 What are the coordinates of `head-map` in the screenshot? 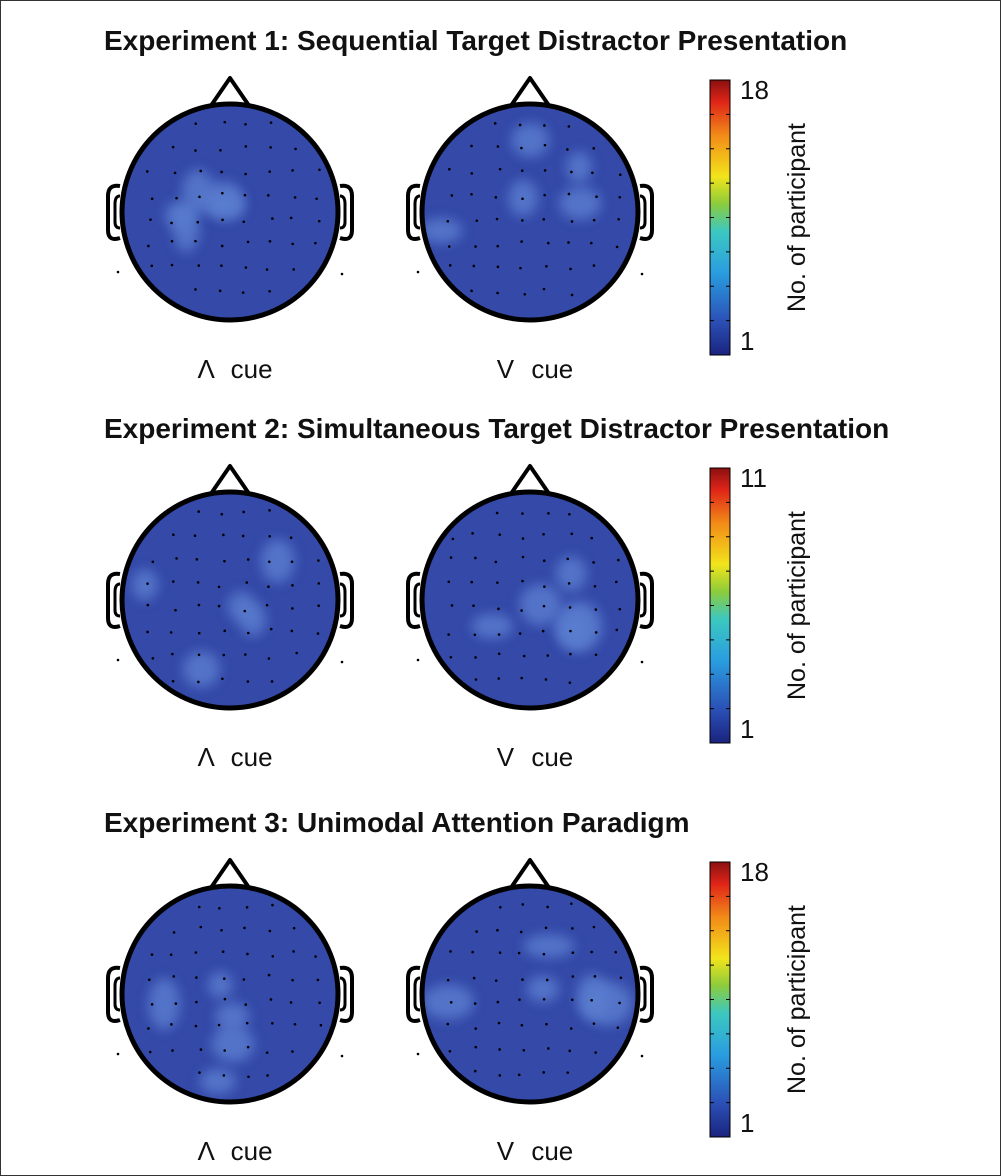 It's located at (530, 981).